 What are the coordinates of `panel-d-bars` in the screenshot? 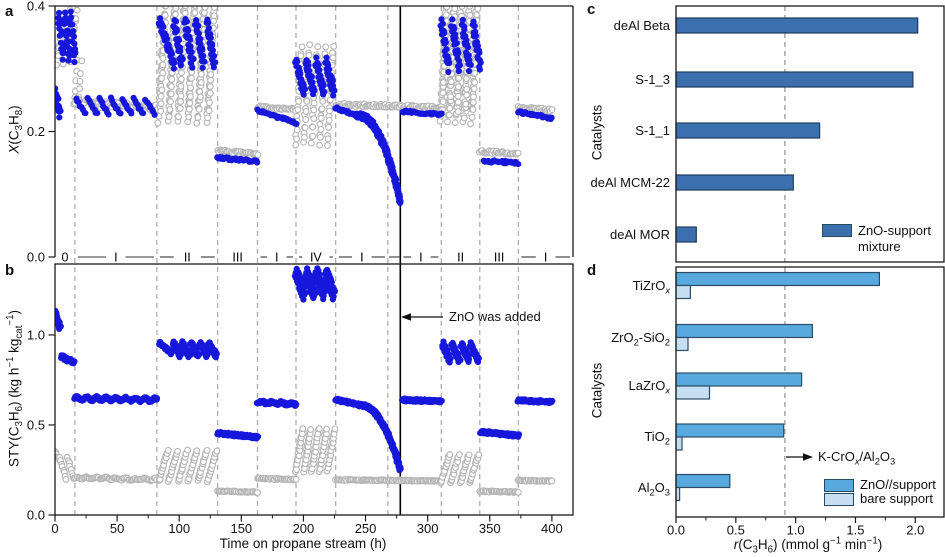 It's located at (777, 386).